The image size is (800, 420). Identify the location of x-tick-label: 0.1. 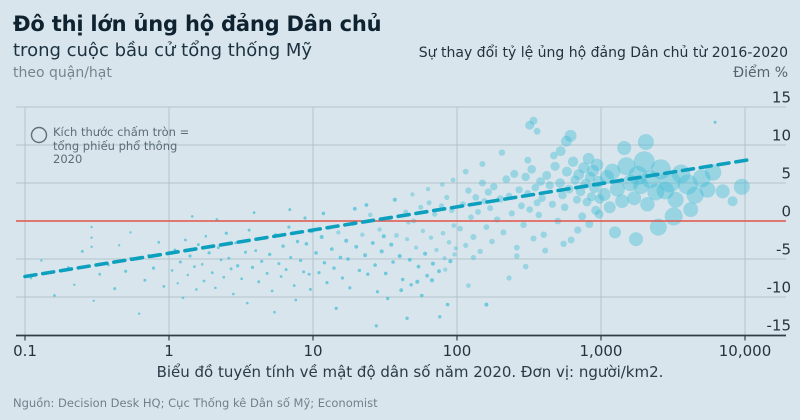
(25, 351).